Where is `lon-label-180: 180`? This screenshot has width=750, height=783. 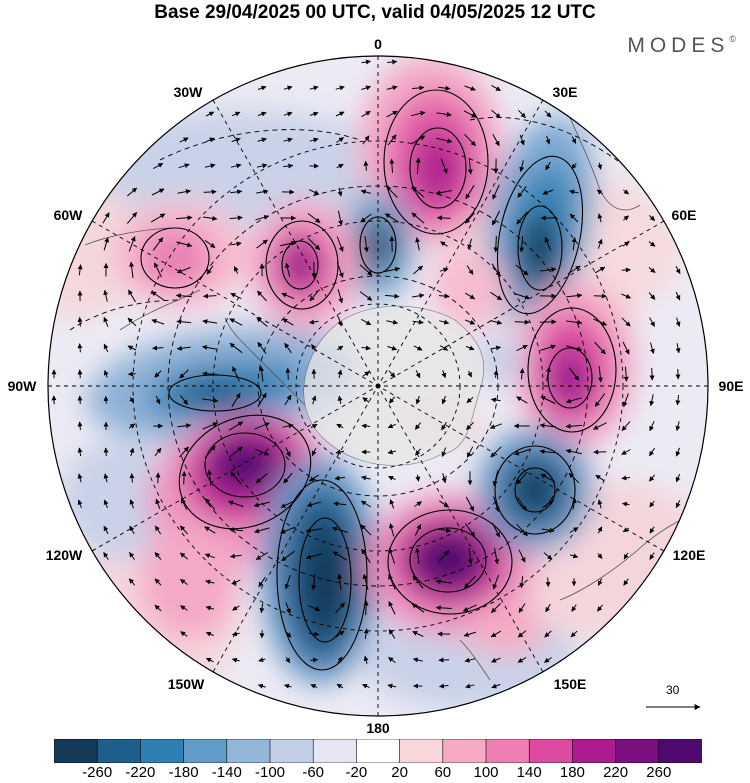
lon-label-180: 180 is located at coordinates (378, 727).